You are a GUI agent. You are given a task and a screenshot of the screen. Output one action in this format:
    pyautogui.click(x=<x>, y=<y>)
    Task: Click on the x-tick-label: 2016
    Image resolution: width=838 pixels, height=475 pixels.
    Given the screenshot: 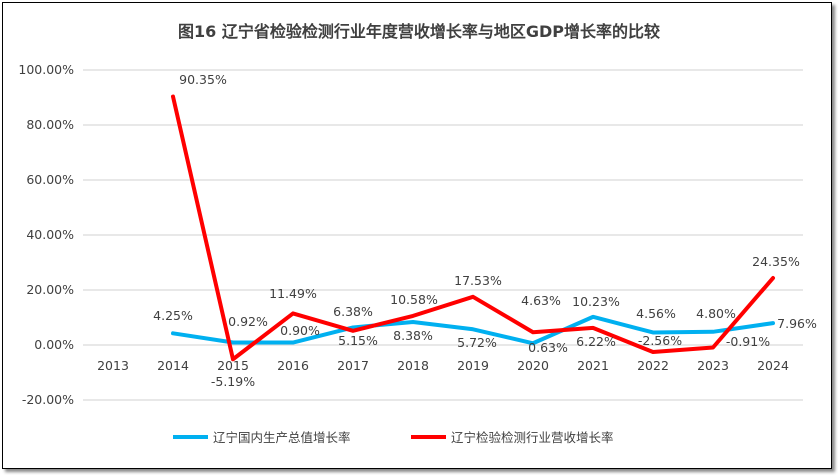 What is the action you would take?
    pyautogui.click(x=293, y=365)
    